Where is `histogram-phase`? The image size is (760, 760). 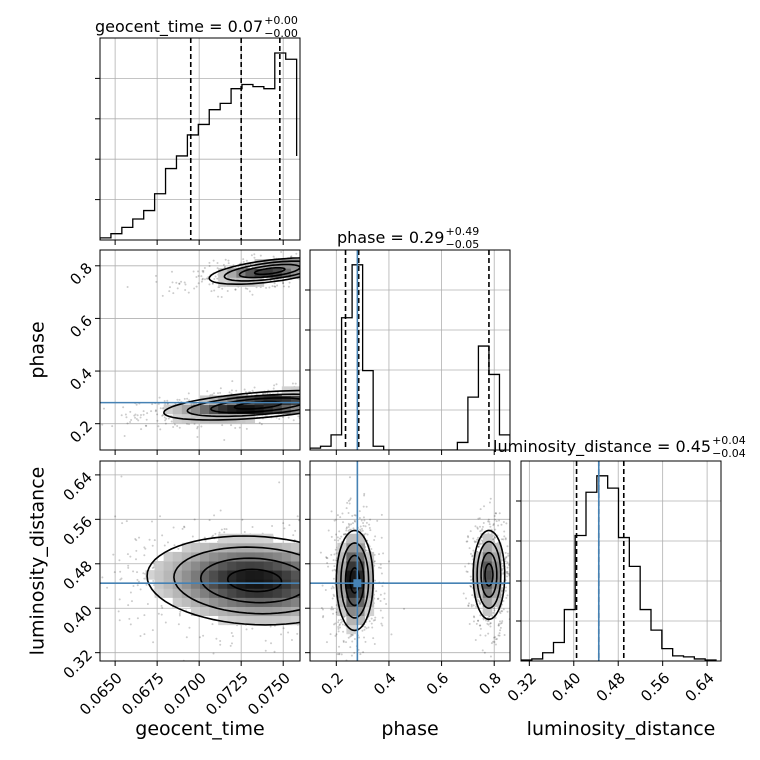 histogram-phase is located at coordinates (410, 350).